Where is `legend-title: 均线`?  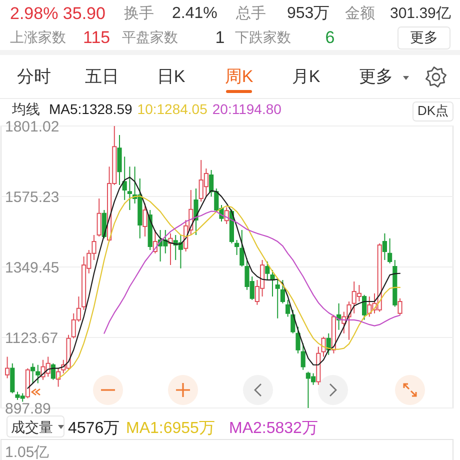
legend-title: 均线 is located at coordinates (25, 109).